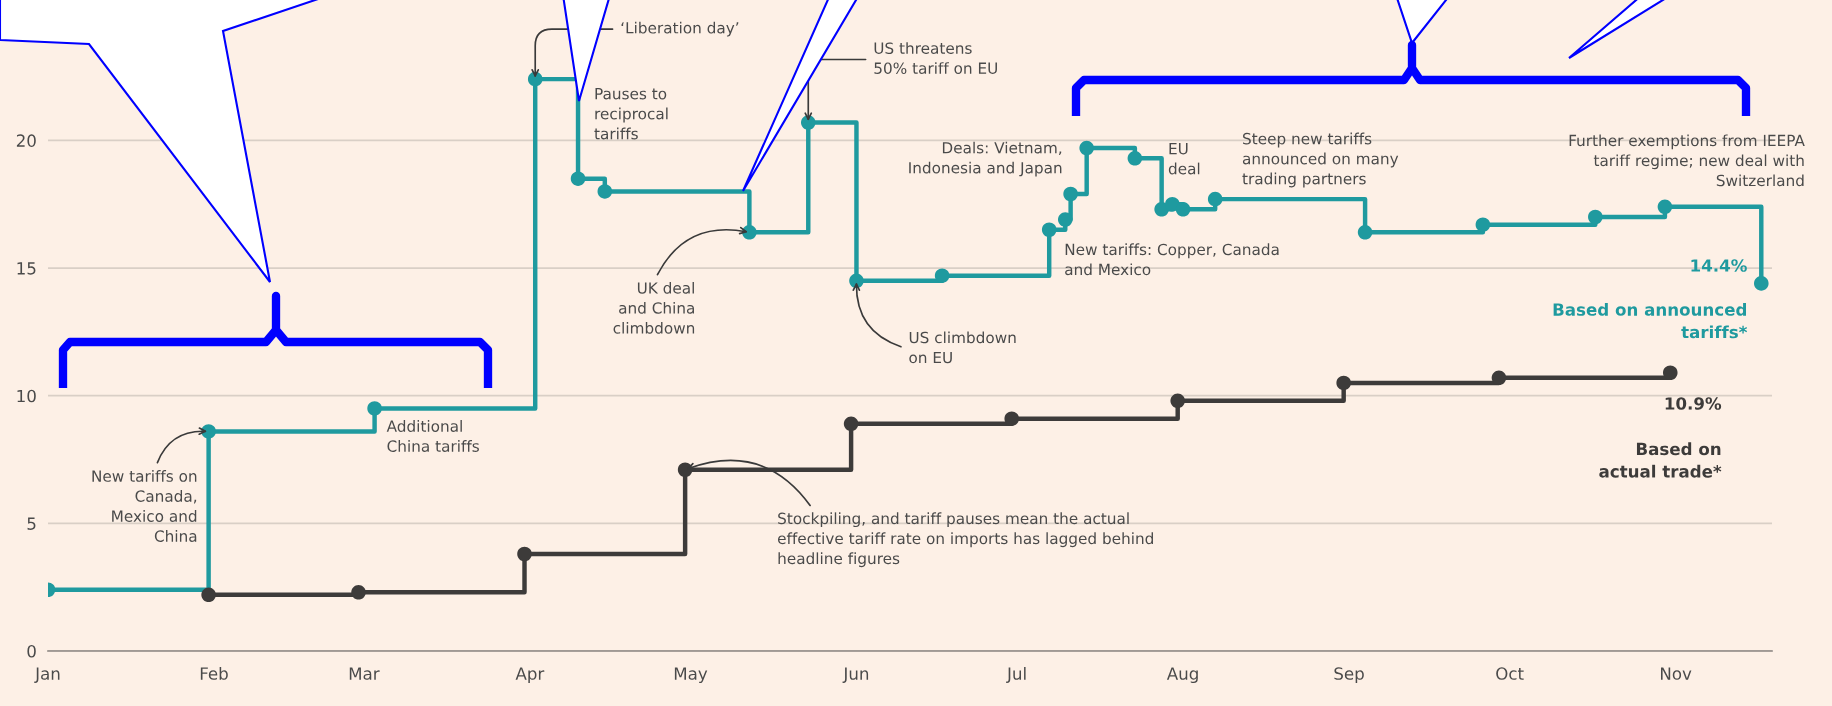 This screenshot has height=706, width=1832. Describe the element at coordinates (1320, 160) in the screenshot. I see `annotation: Steep new tariffs announced on many trading partners` at that location.